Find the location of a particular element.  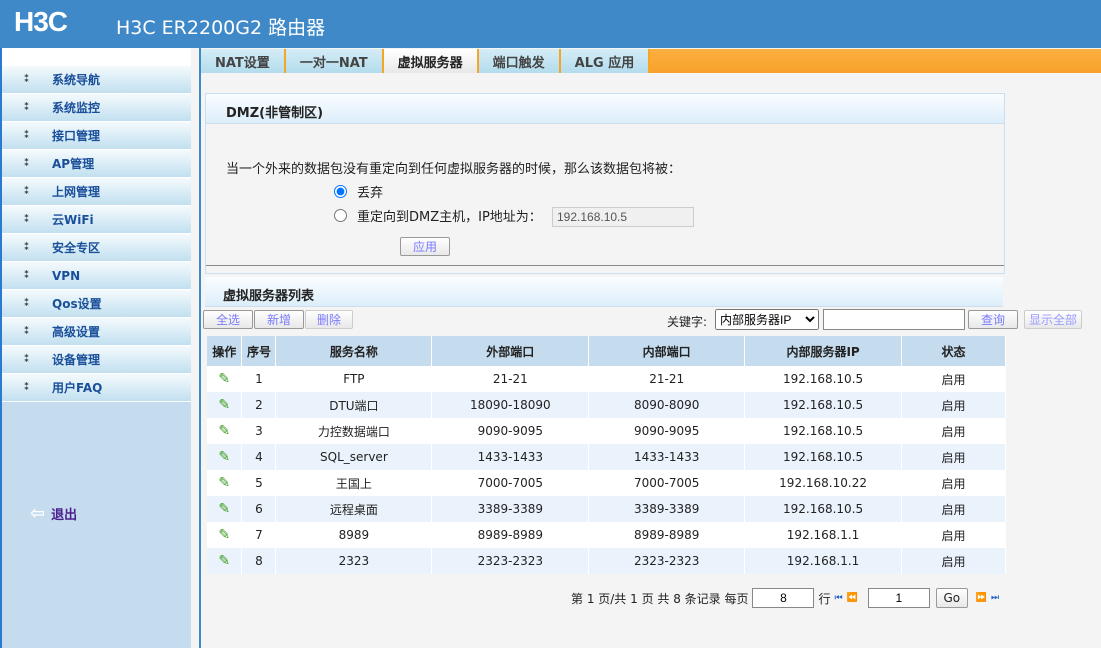

sidebar-item: ⁑ 安全专区 is located at coordinates (96, 248).